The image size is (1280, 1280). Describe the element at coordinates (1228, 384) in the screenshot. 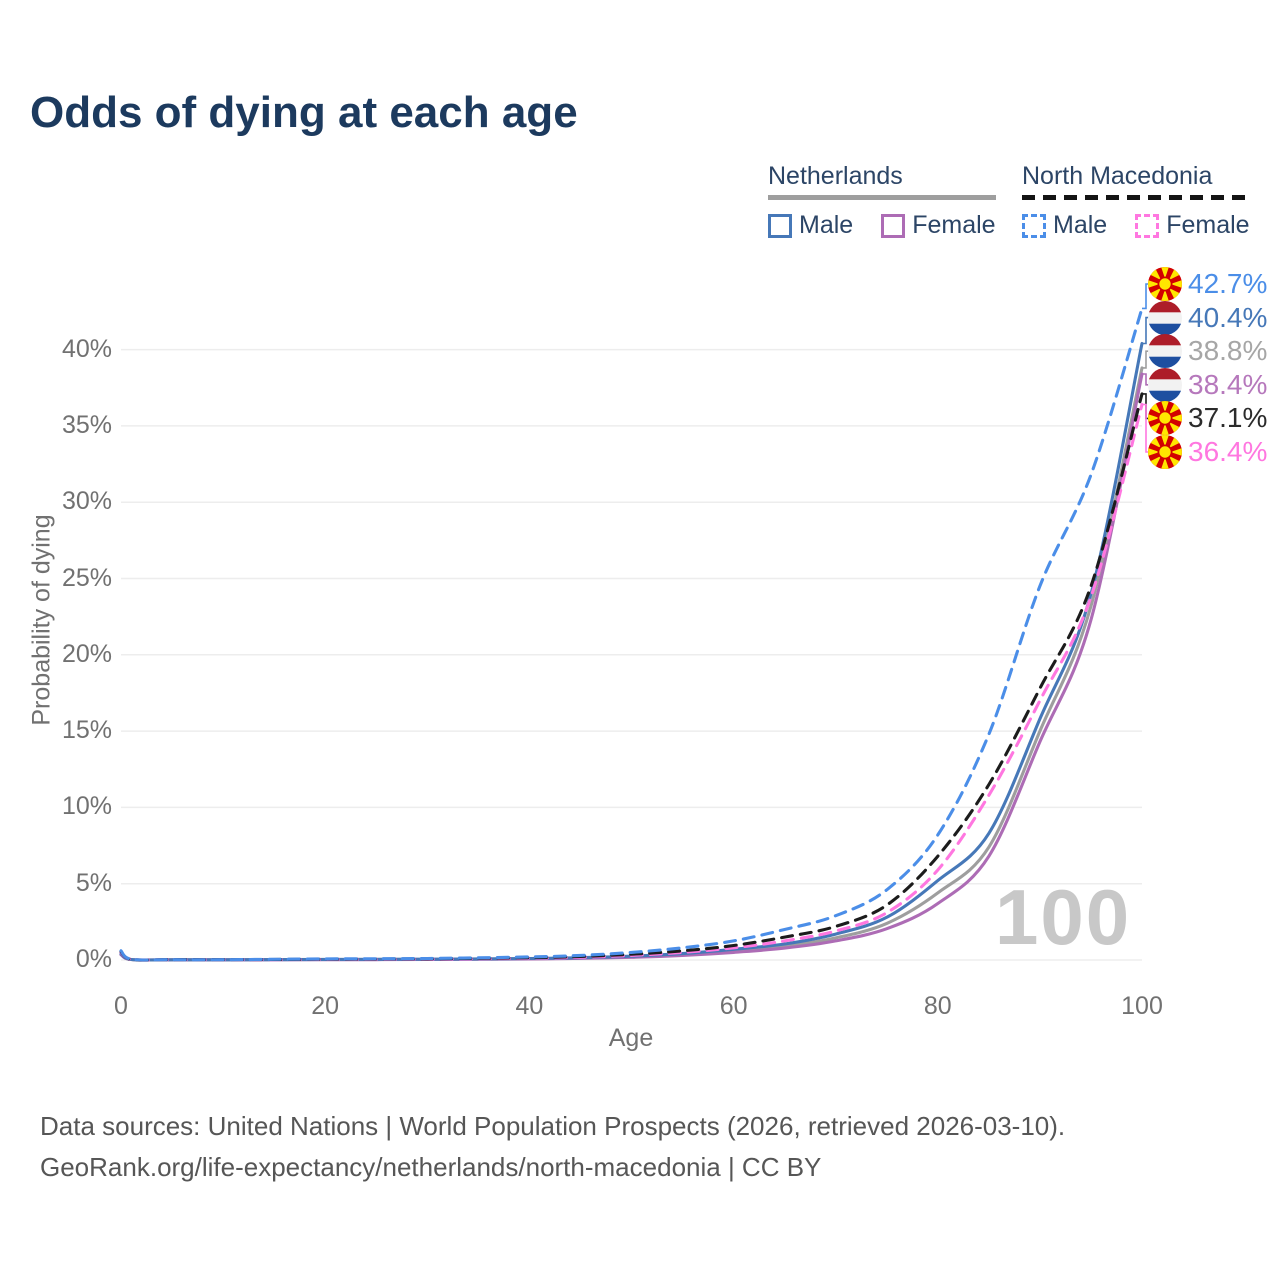

I see `end-value-label: 38.4%` at that location.